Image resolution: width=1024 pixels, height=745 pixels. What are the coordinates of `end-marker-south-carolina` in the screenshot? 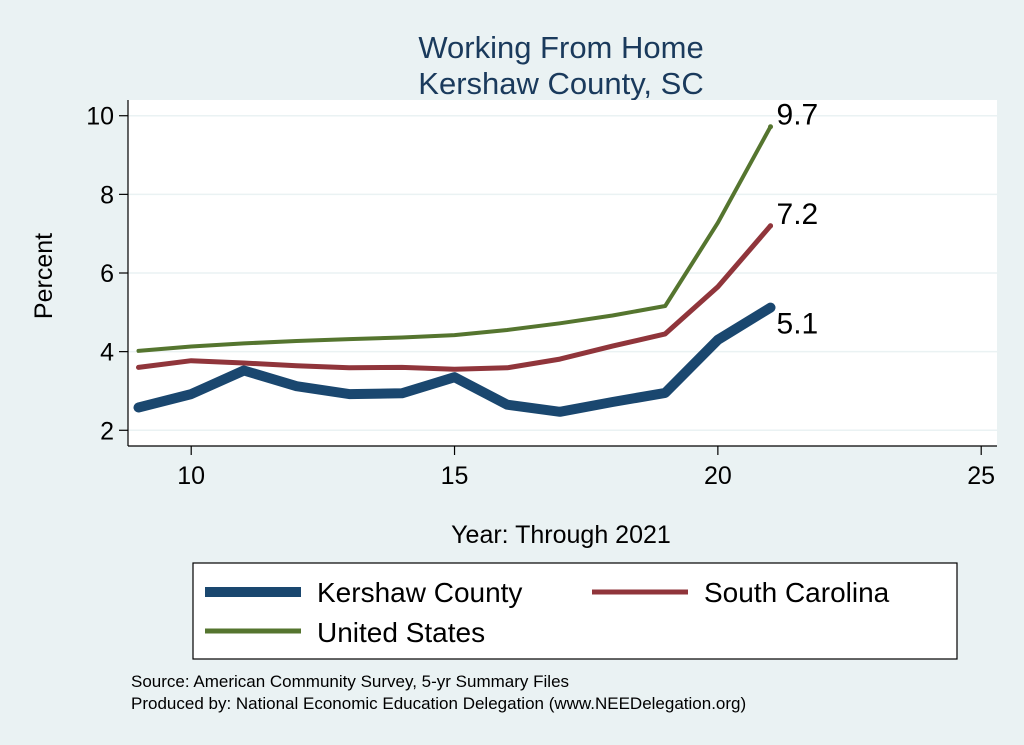 It's located at (771, 226).